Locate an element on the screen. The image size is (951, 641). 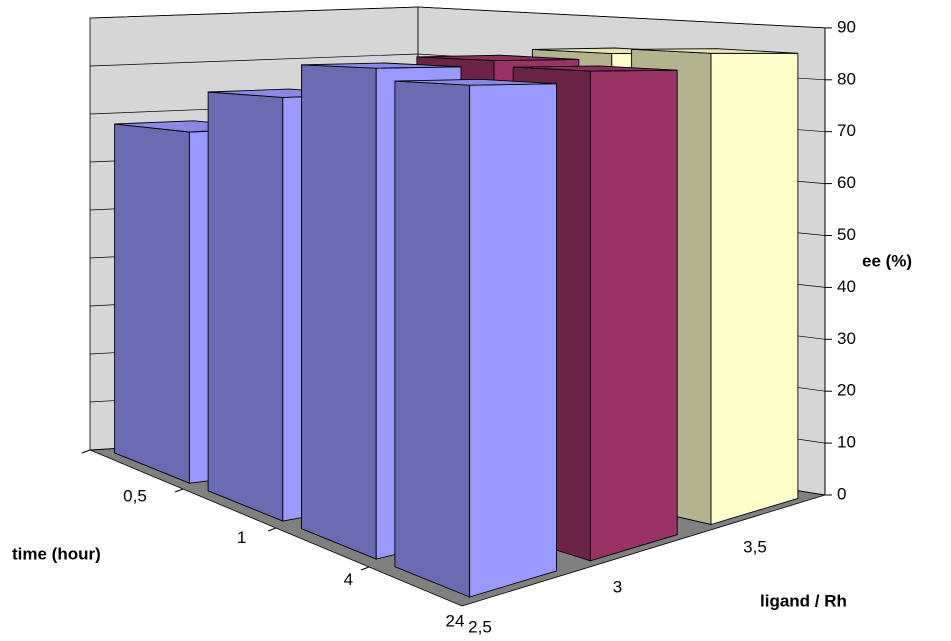
y-axis-title: ee (%) is located at coordinates (887, 260).